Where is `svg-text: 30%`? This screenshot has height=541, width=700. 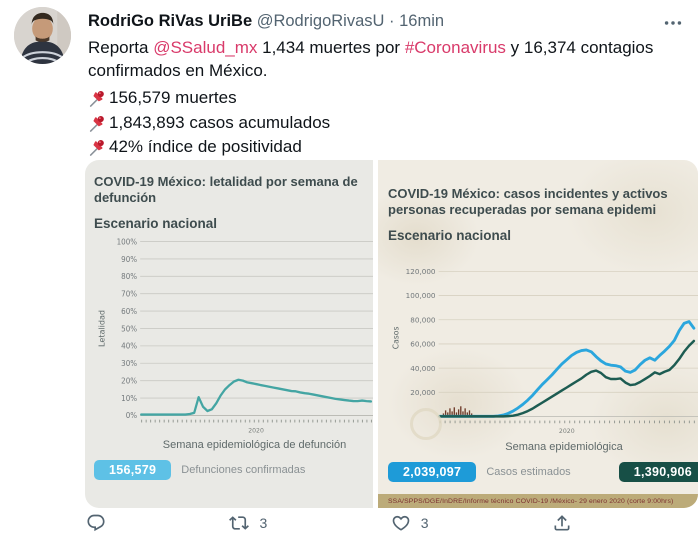
svg-text: 30% is located at coordinates (129, 363).